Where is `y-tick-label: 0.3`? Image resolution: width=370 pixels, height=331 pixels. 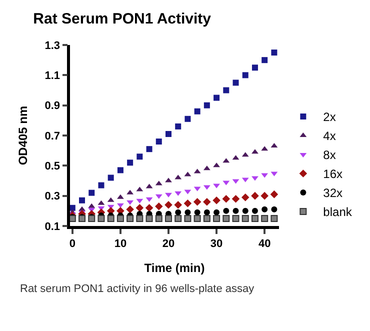
y-tick-label: 0.3 is located at coordinates (52, 196).